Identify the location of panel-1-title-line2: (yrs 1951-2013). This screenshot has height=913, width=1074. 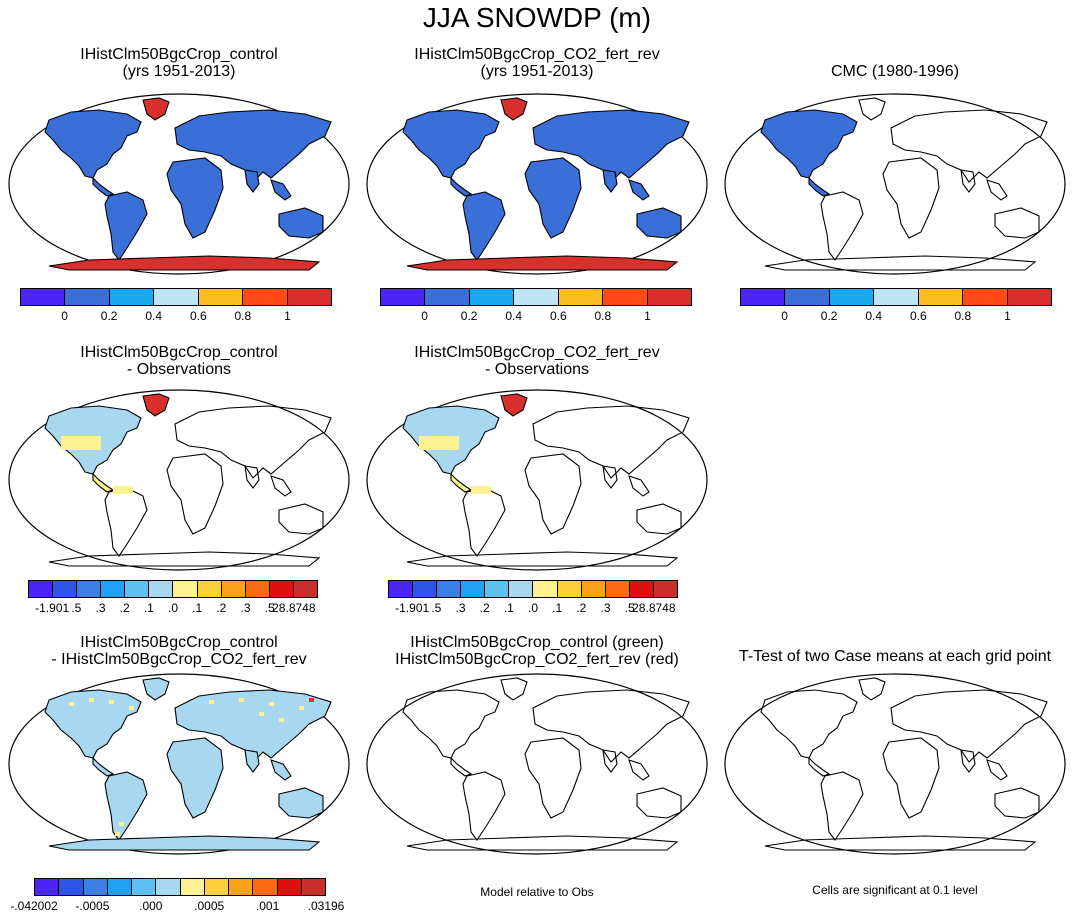
(179, 71).